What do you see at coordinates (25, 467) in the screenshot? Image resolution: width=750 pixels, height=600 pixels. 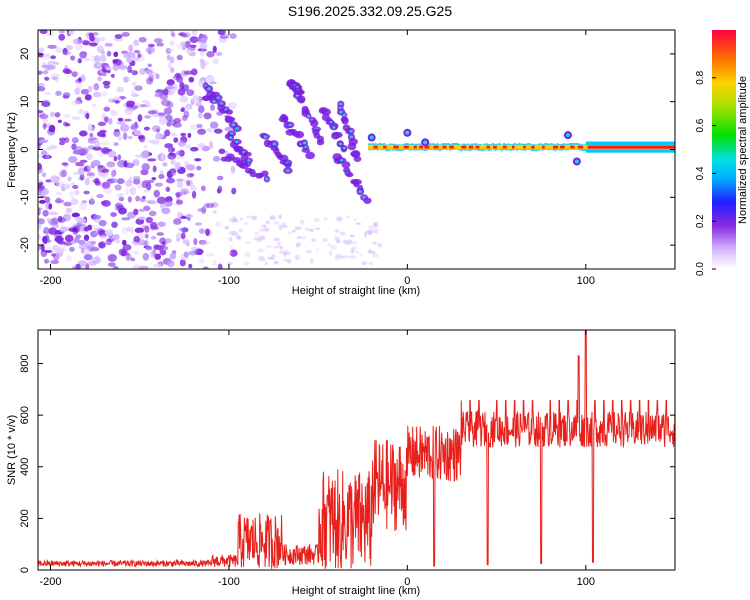 I see `y-tick-label: 400` at bounding box center [25, 467].